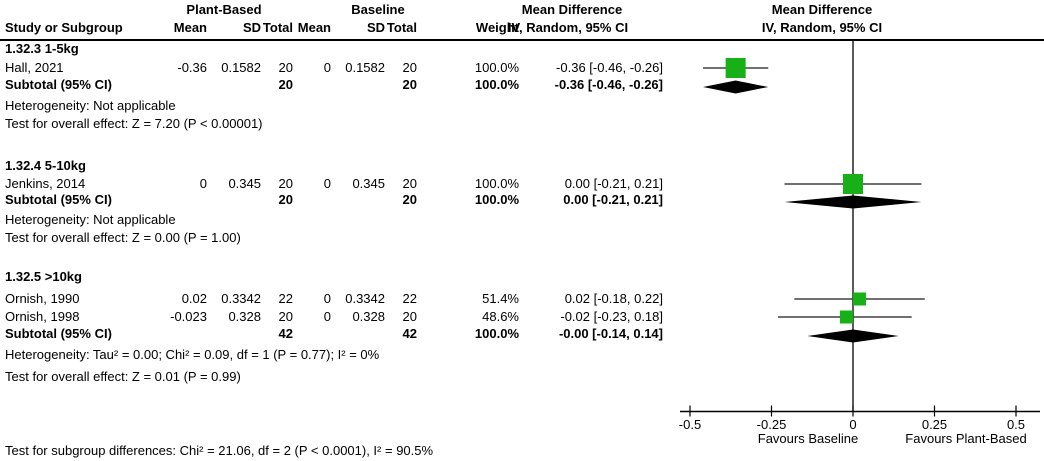 This screenshot has height=461, width=1044. What do you see at coordinates (368, 316) in the screenshot?
I see `control-sd: 0.328` at bounding box center [368, 316].